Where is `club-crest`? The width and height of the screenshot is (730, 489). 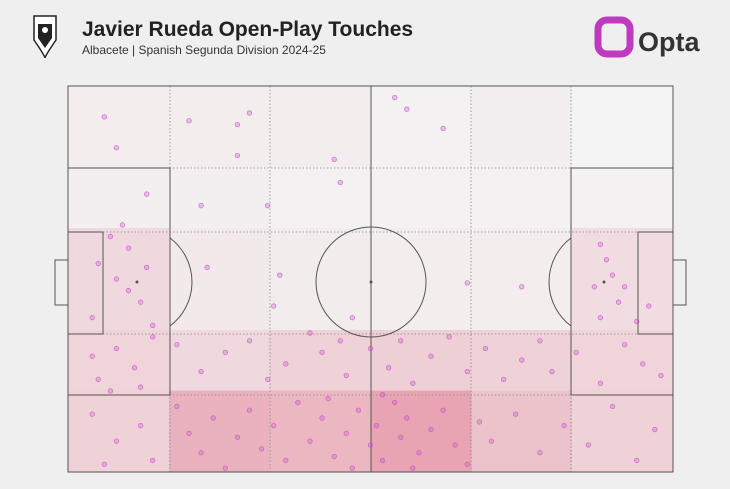
club-crest is located at coordinates (45, 37).